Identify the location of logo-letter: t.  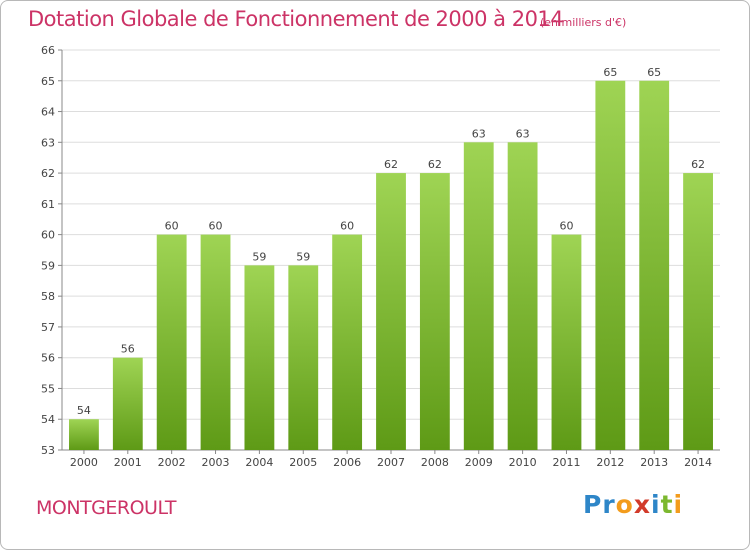
(667, 504).